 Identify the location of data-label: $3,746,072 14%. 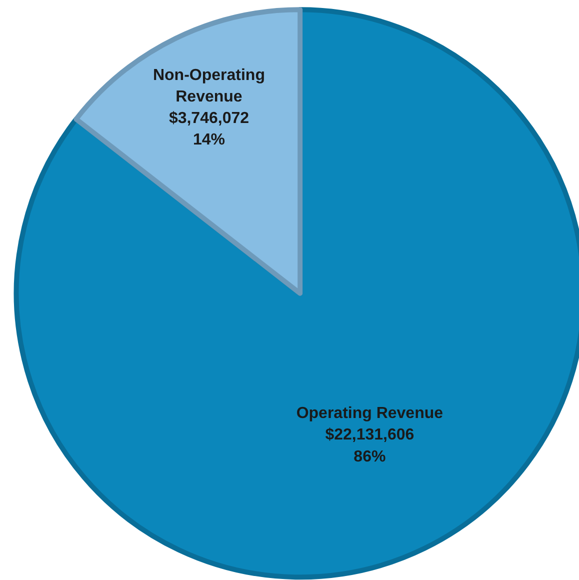
(209, 129).